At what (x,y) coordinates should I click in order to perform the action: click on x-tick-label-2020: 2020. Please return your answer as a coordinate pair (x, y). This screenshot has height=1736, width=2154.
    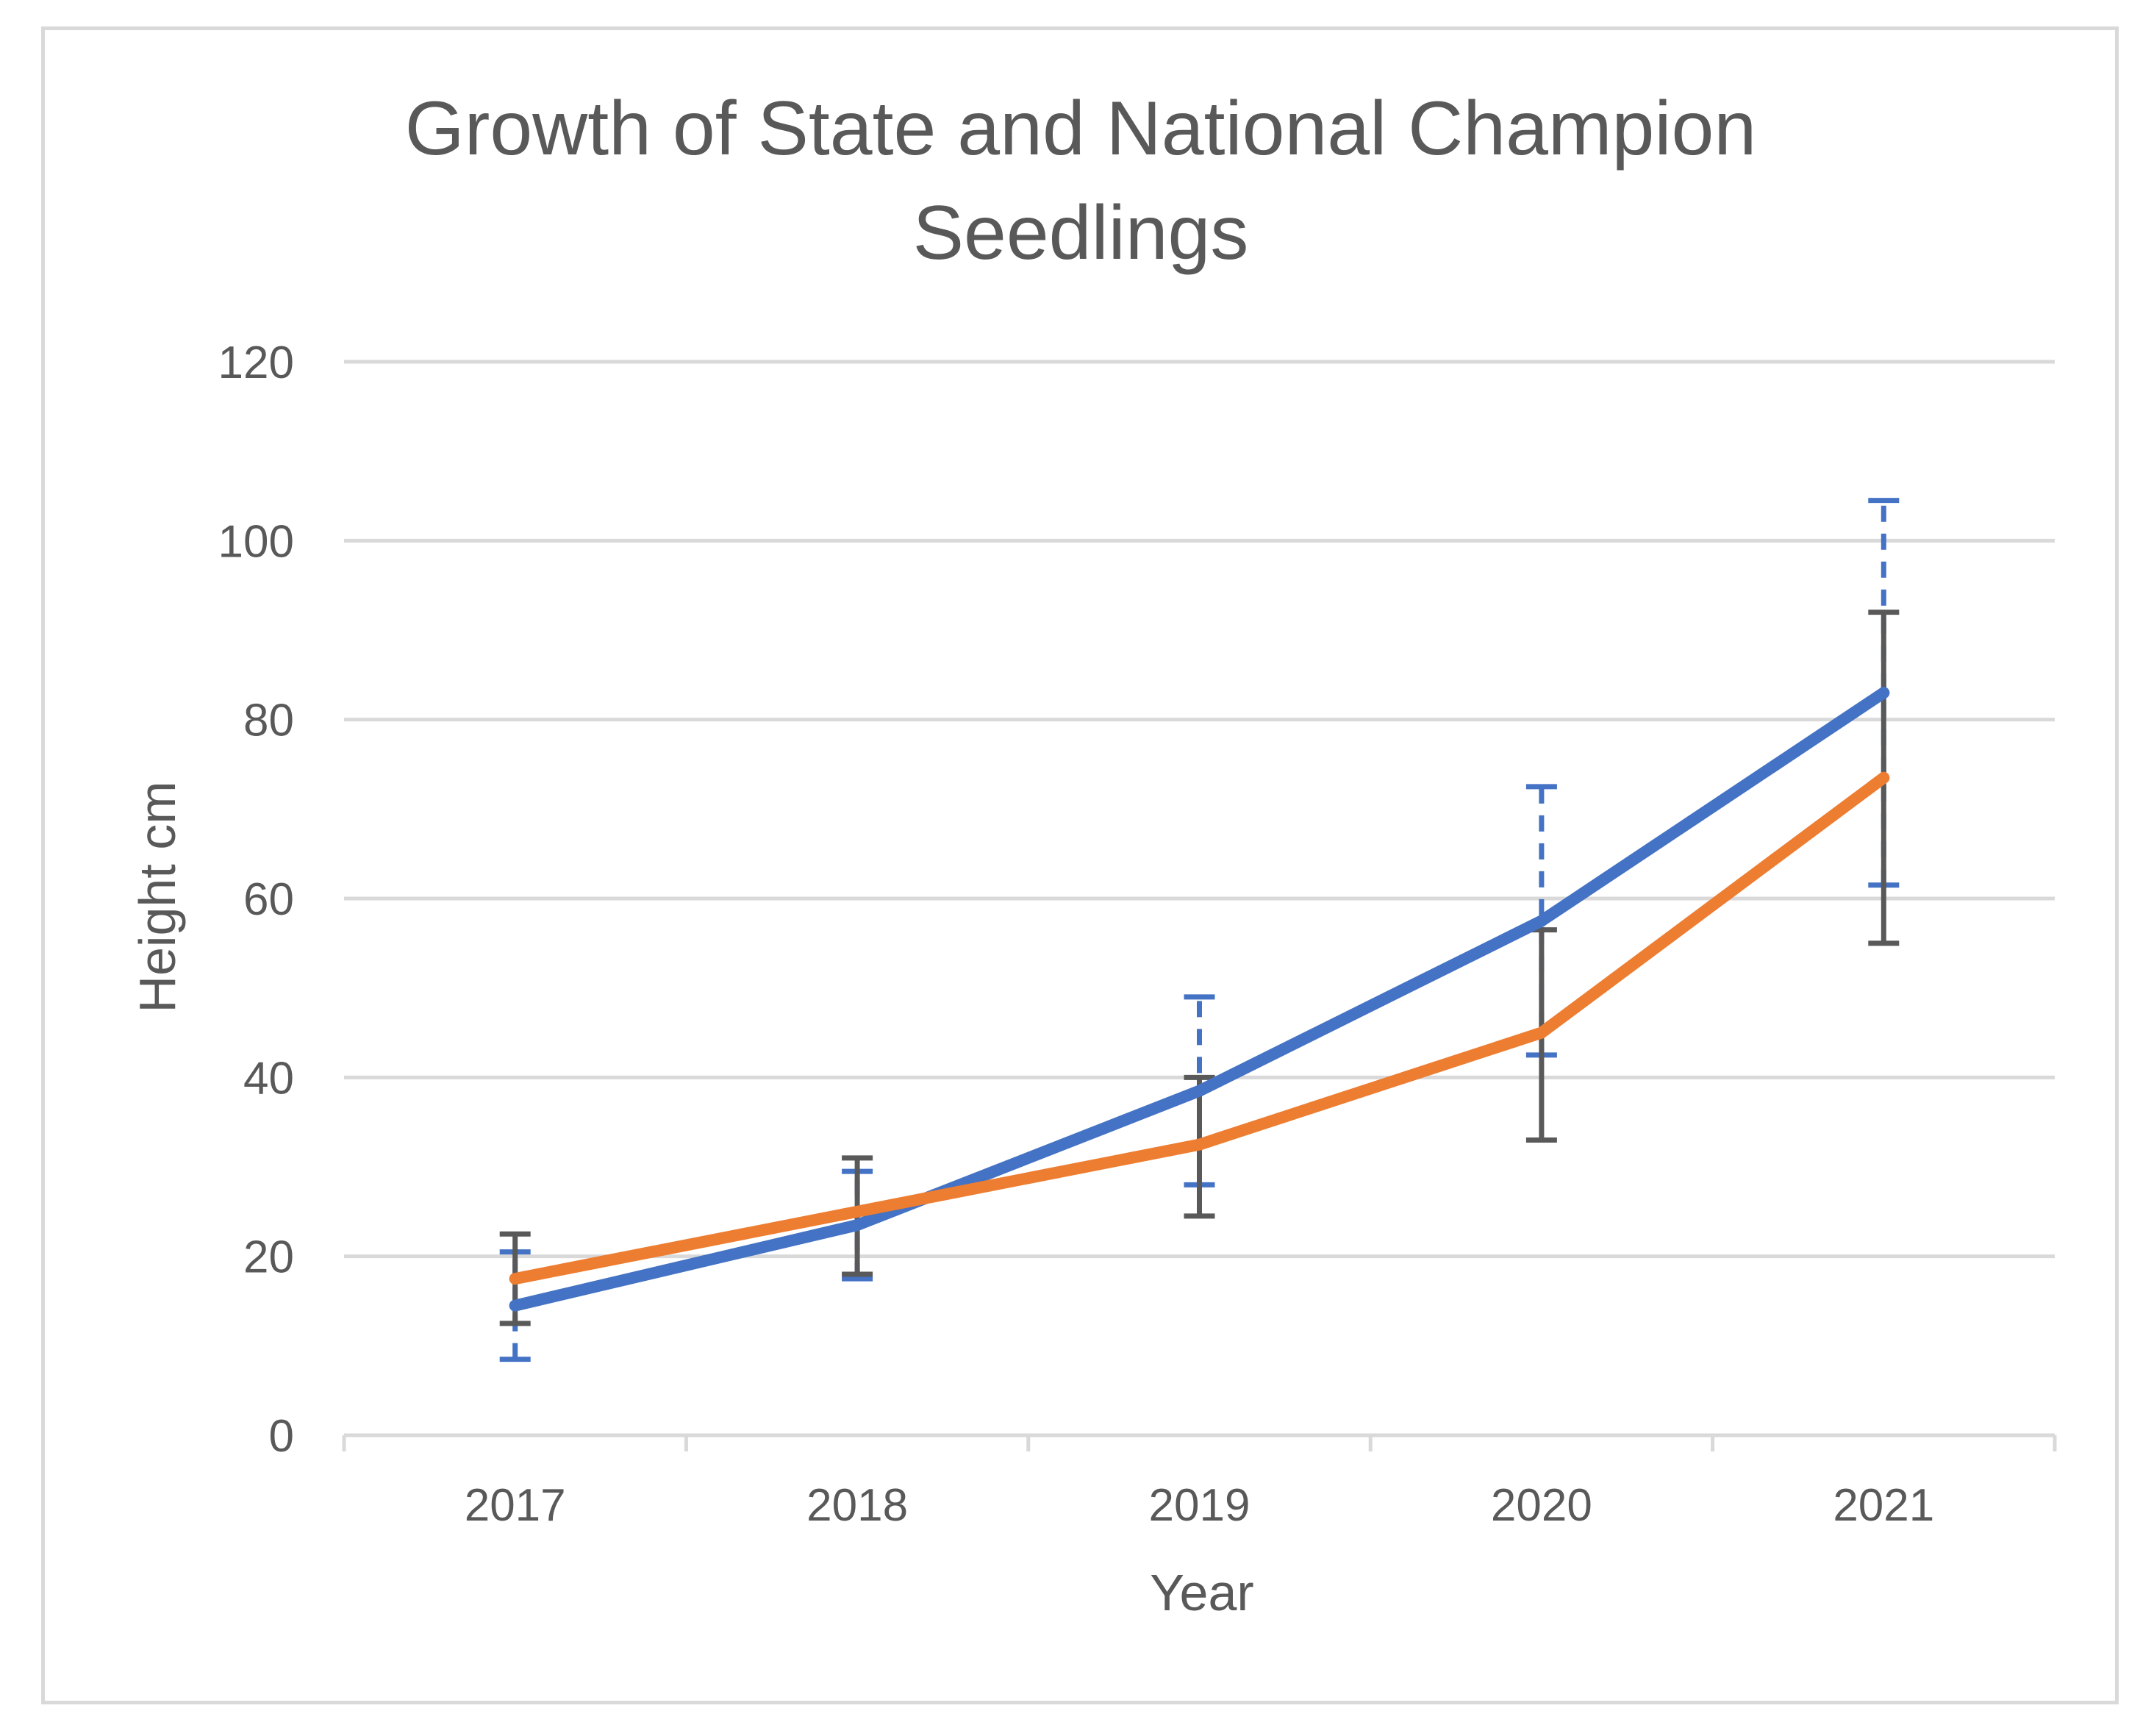
    Looking at the image, I should click on (1541, 1505).